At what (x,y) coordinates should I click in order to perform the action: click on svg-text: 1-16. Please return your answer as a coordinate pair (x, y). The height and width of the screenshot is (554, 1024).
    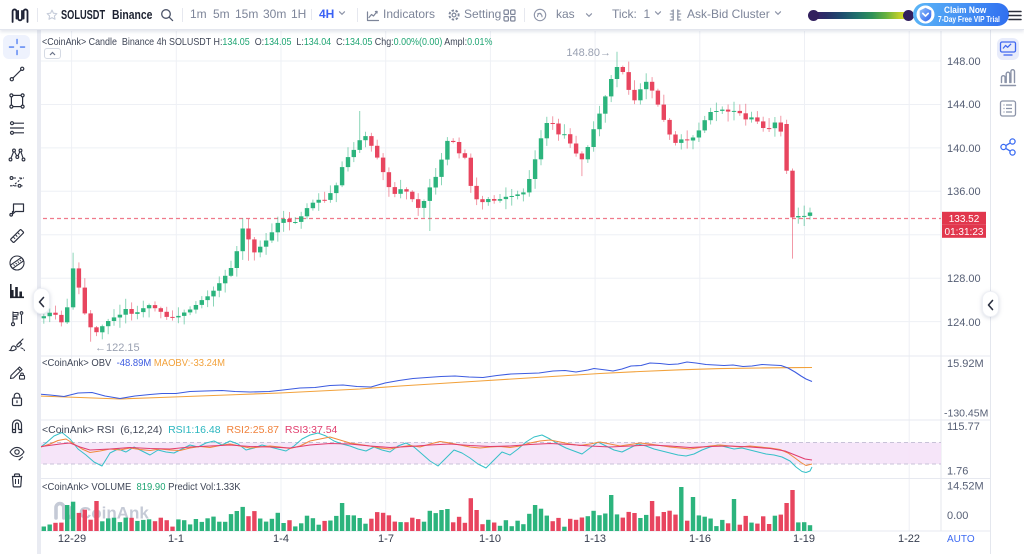
    Looking at the image, I should click on (700, 539).